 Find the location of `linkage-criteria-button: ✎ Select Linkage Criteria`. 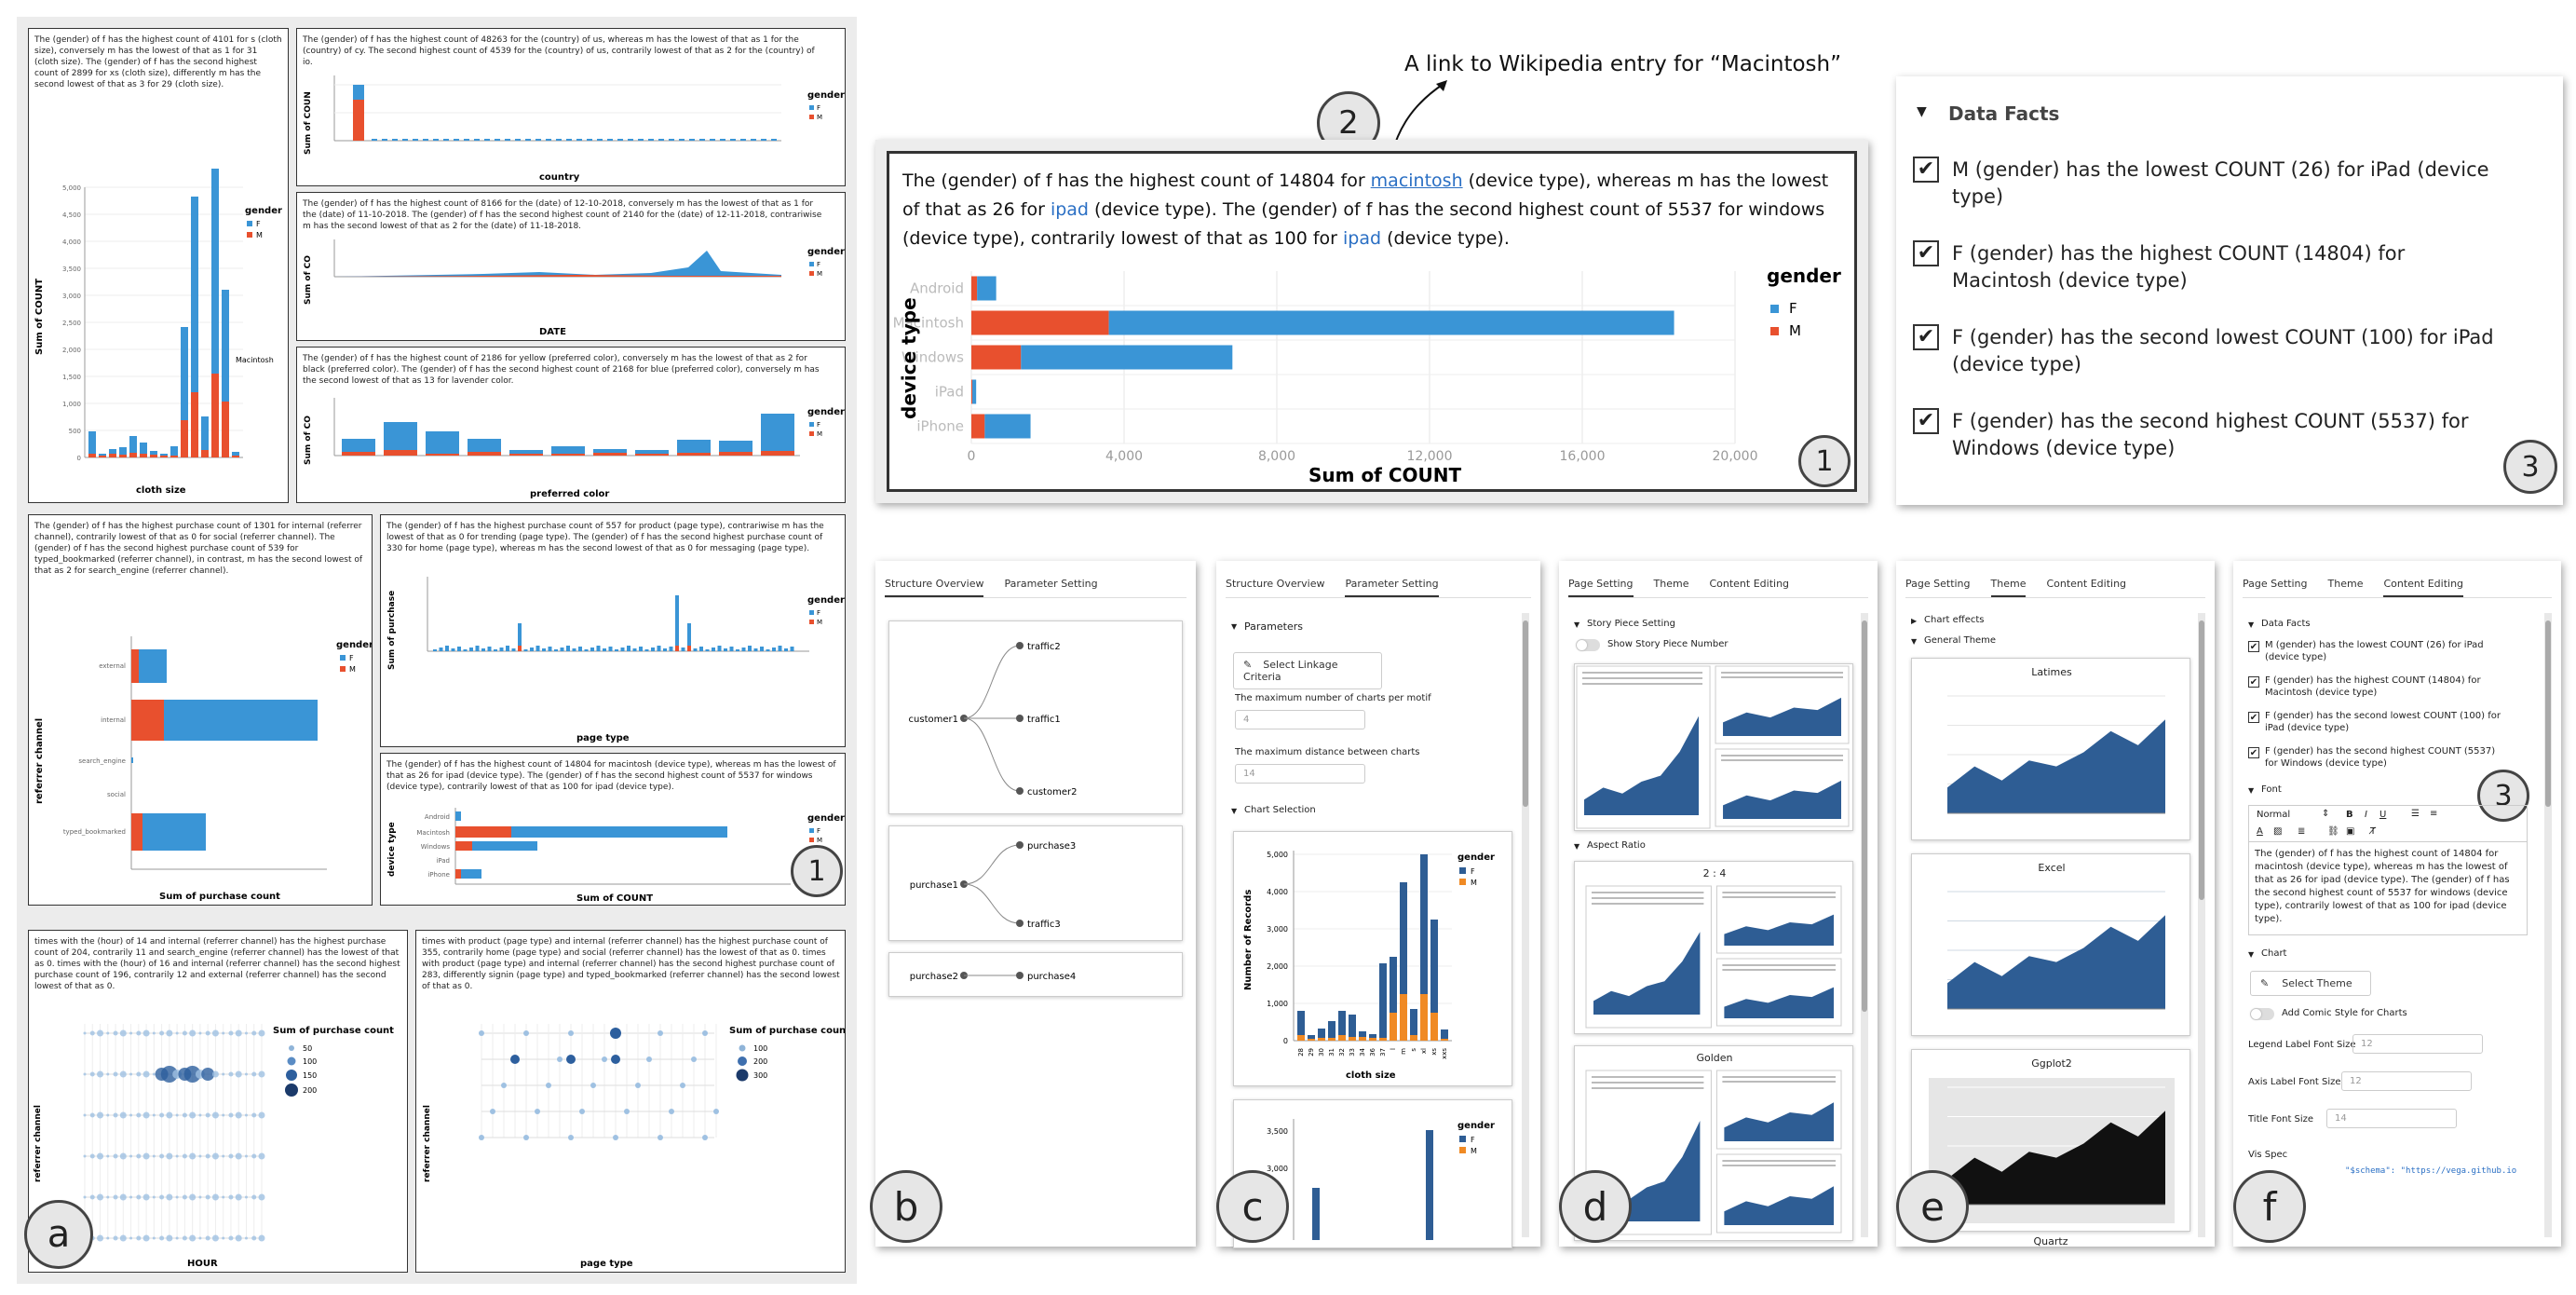

linkage-criteria-button: ✎ Select Linkage Criteria is located at coordinates (1307, 670).